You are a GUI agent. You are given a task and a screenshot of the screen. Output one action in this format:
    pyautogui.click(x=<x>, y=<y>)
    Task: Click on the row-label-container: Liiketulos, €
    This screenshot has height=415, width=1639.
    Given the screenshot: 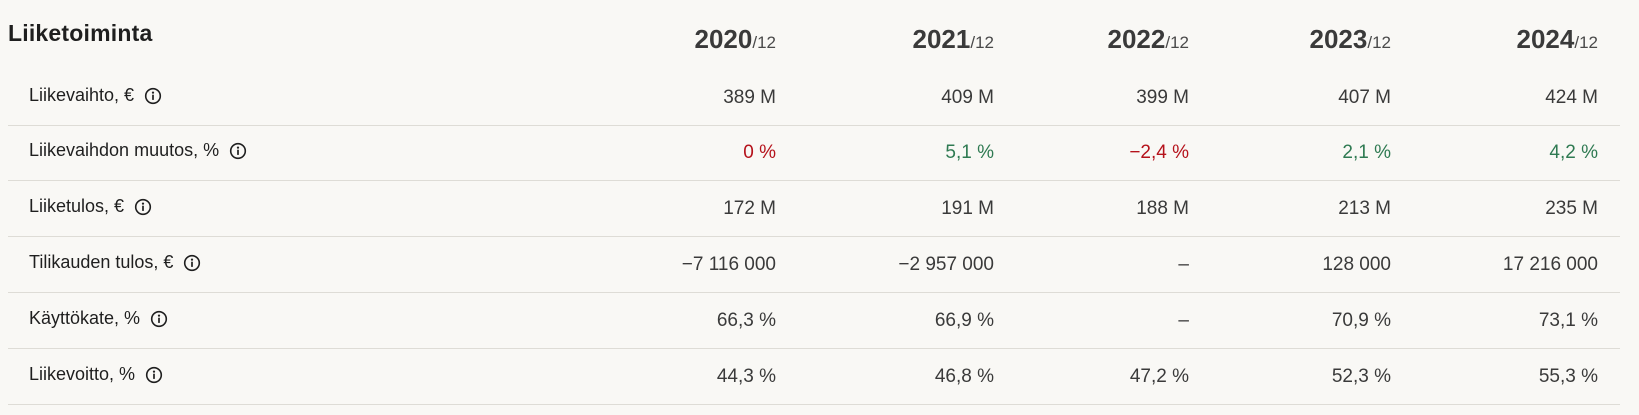 What is the action you would take?
    pyautogui.click(x=90, y=206)
    